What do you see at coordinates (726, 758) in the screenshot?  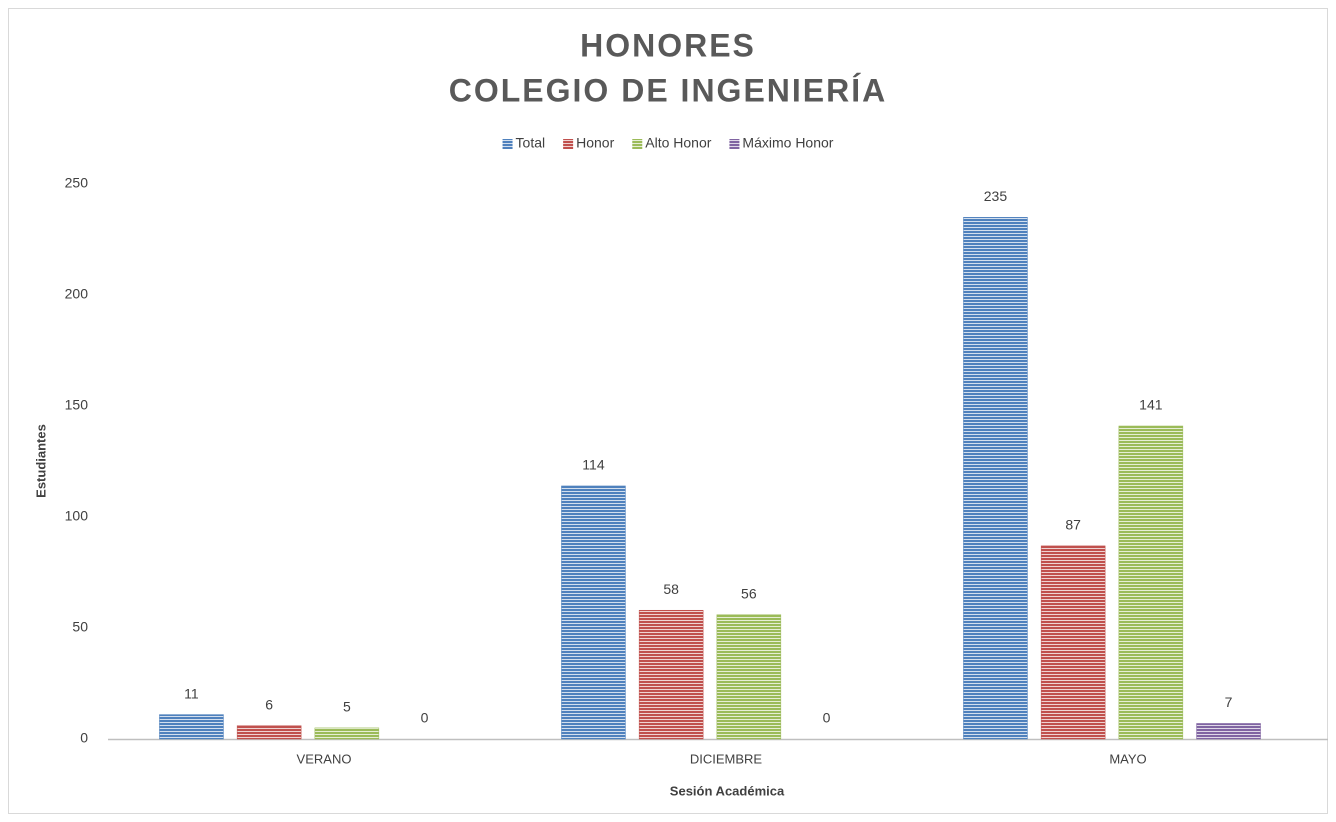 I see `x-tick-label: DICIEMBRE` at bounding box center [726, 758].